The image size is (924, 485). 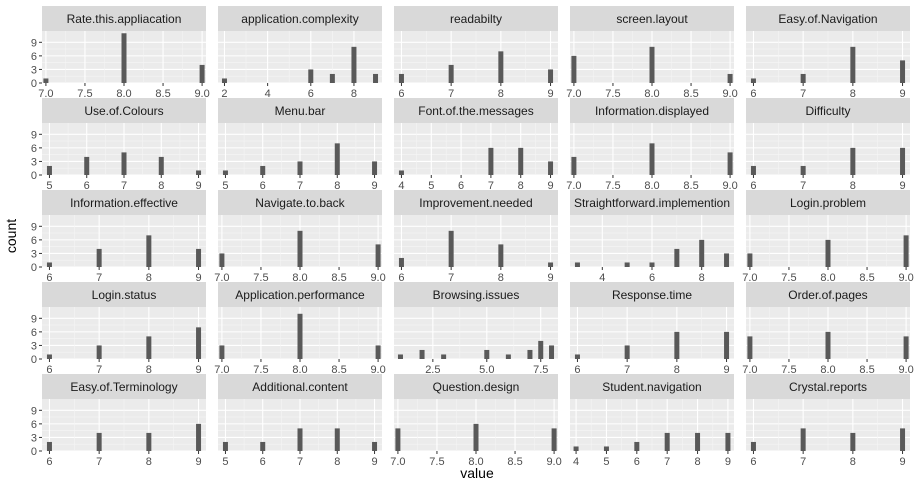 What do you see at coordinates (475, 203) in the screenshot?
I see `facet-title: Improvement.needed` at bounding box center [475, 203].